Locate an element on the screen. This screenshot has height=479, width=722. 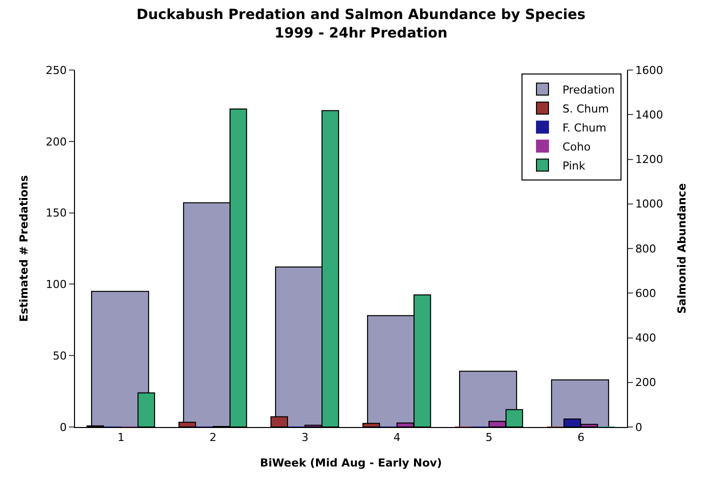
y2-tick-label: 200 is located at coordinates (645, 383).